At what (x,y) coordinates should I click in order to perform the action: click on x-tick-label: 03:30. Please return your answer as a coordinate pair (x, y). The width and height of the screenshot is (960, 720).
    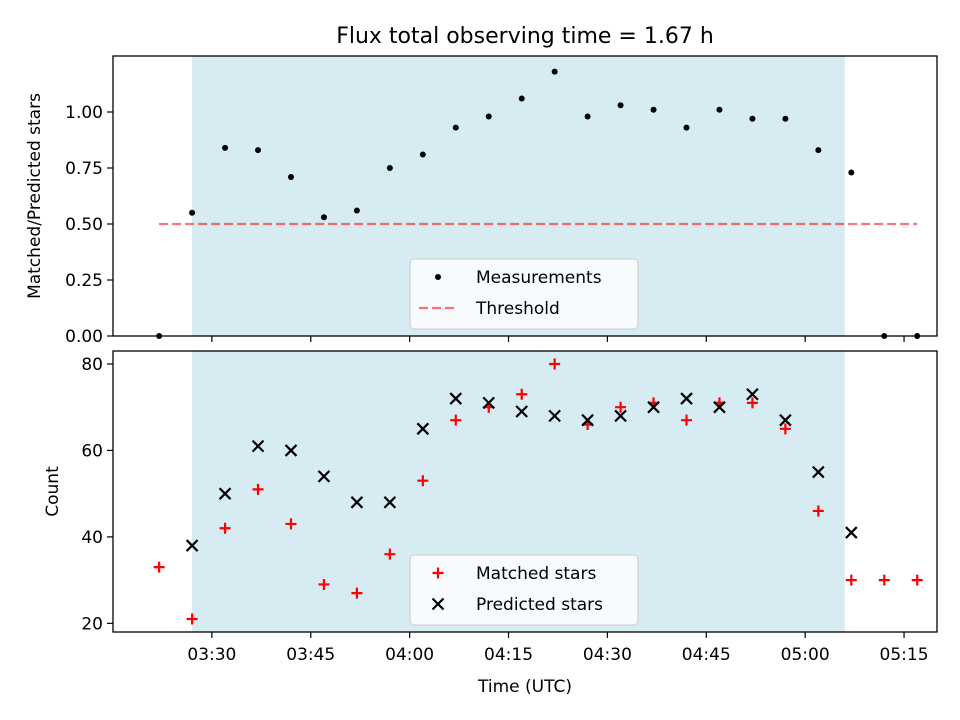
    Looking at the image, I should click on (211, 655).